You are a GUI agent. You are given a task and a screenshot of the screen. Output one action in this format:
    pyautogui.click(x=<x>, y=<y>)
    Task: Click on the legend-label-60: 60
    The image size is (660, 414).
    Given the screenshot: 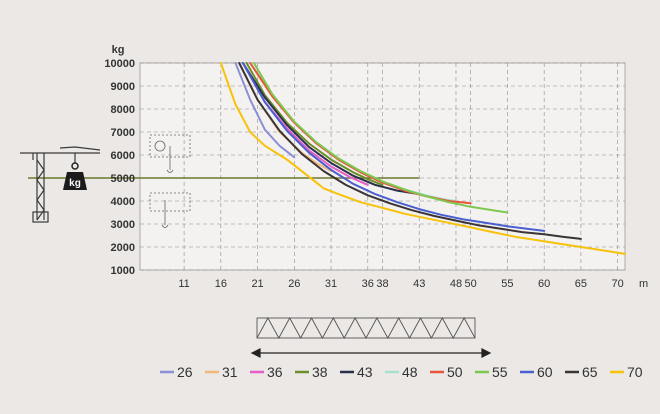 What is the action you would take?
    pyautogui.click(x=545, y=372)
    